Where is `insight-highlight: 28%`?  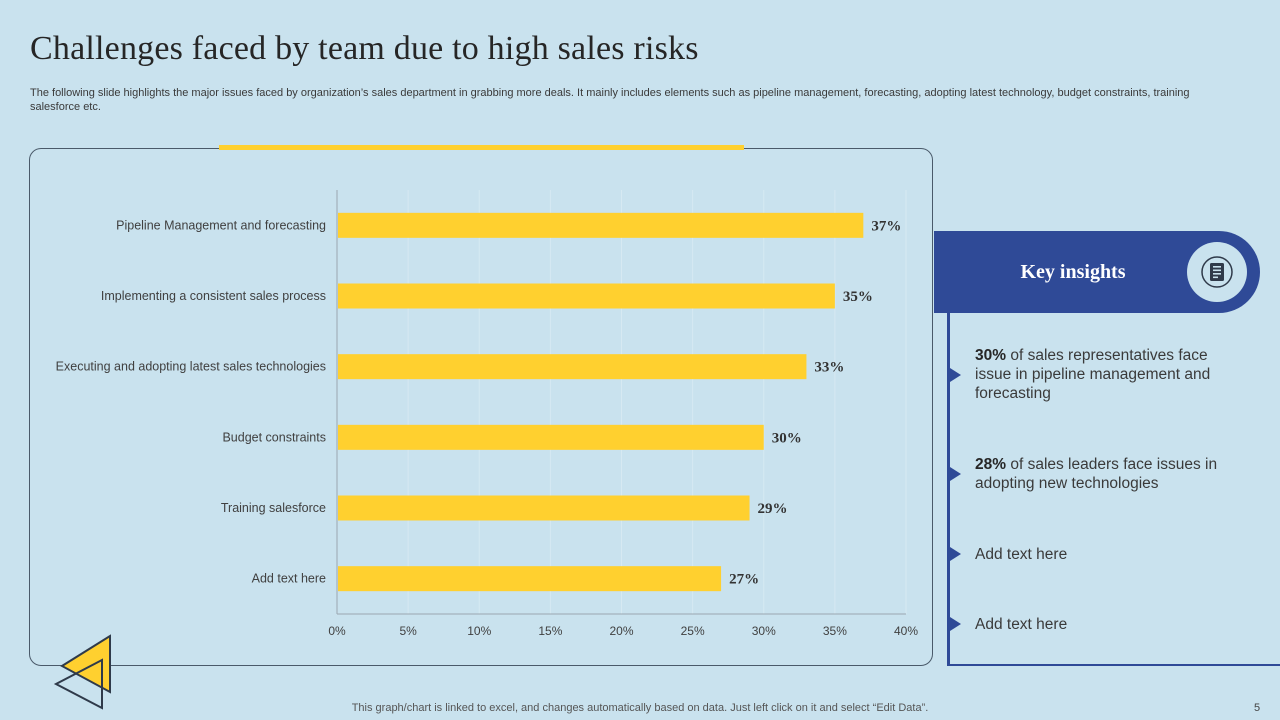 insight-highlight: 28% is located at coordinates (991, 464).